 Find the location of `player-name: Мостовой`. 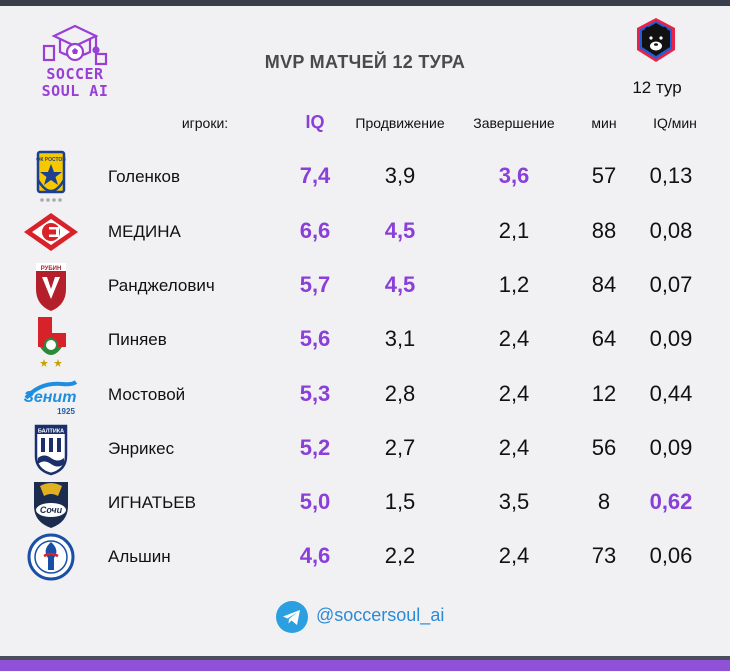

player-name: Мостовой is located at coordinates (147, 394).